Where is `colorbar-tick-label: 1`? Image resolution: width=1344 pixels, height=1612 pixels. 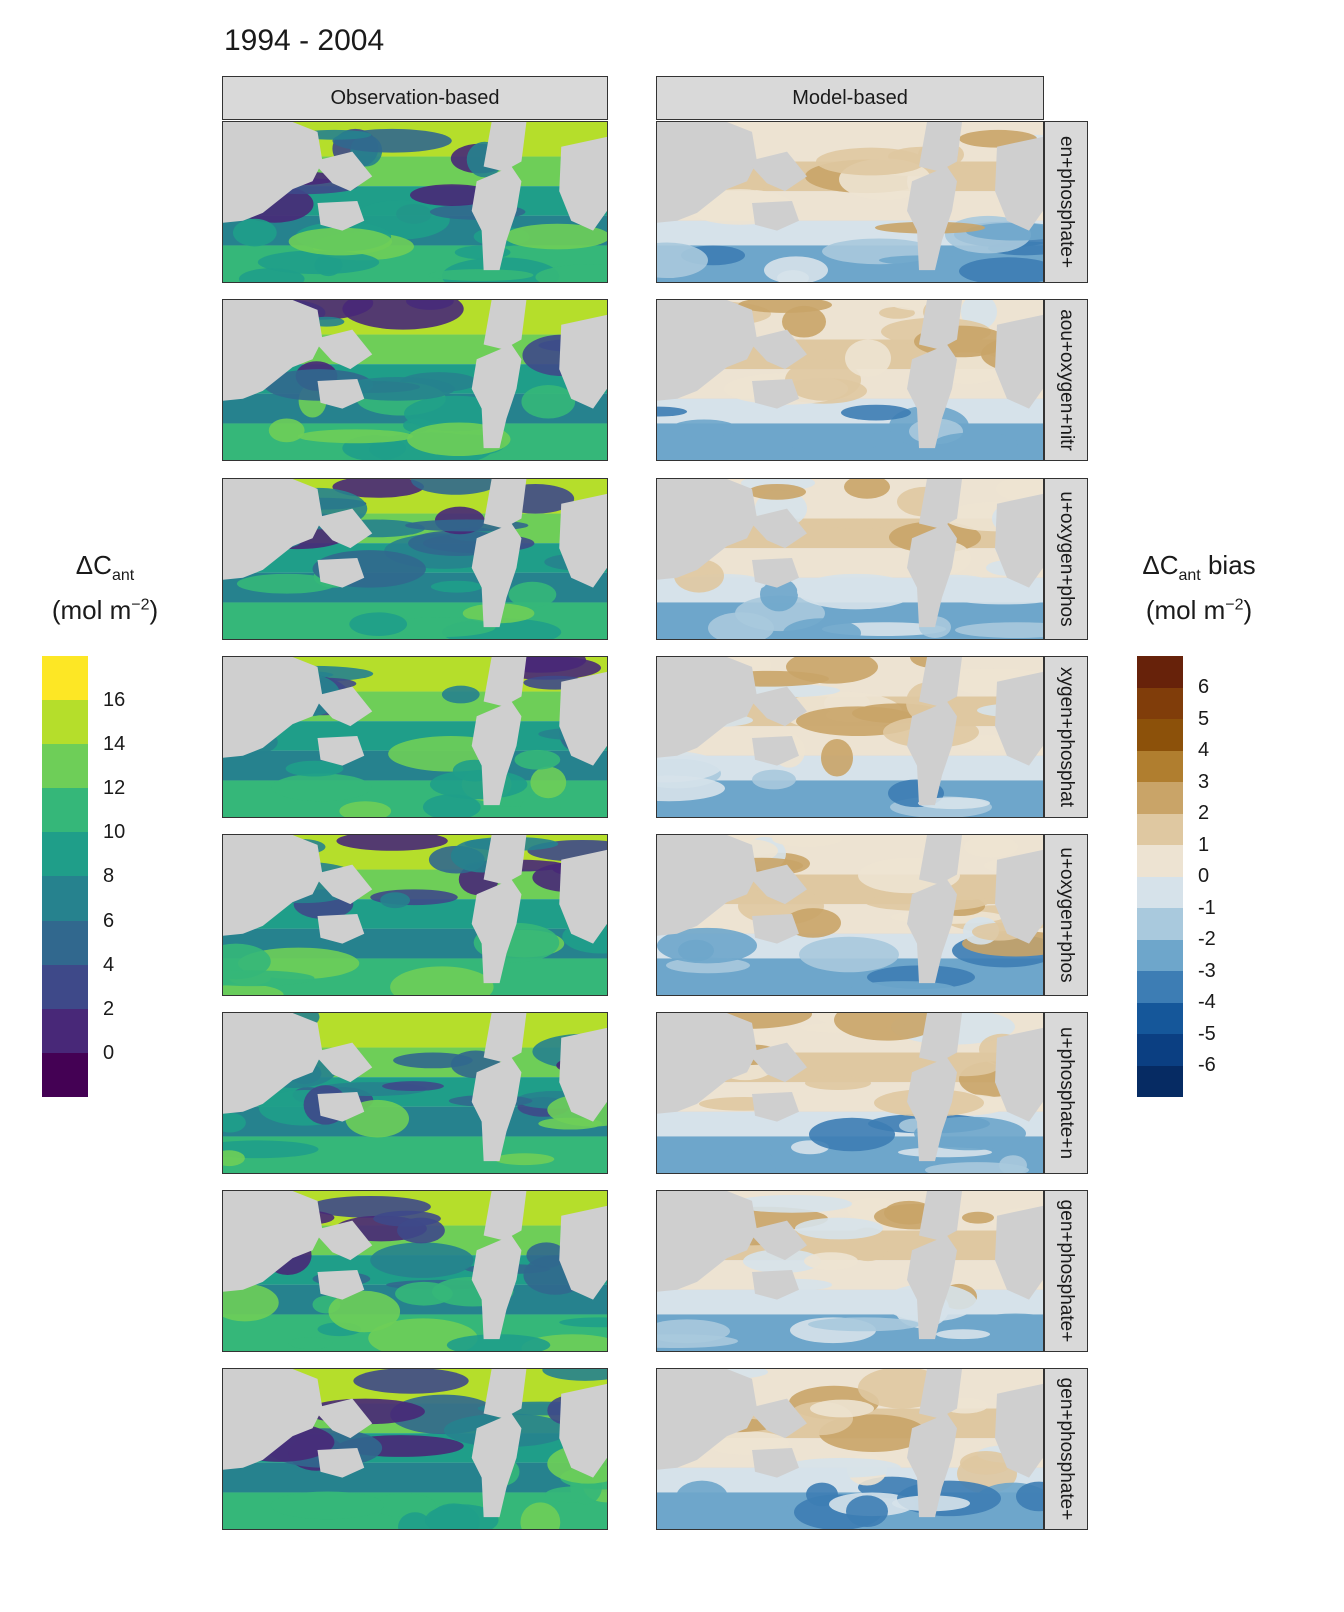 colorbar-tick-label: 1 is located at coordinates (1204, 844).